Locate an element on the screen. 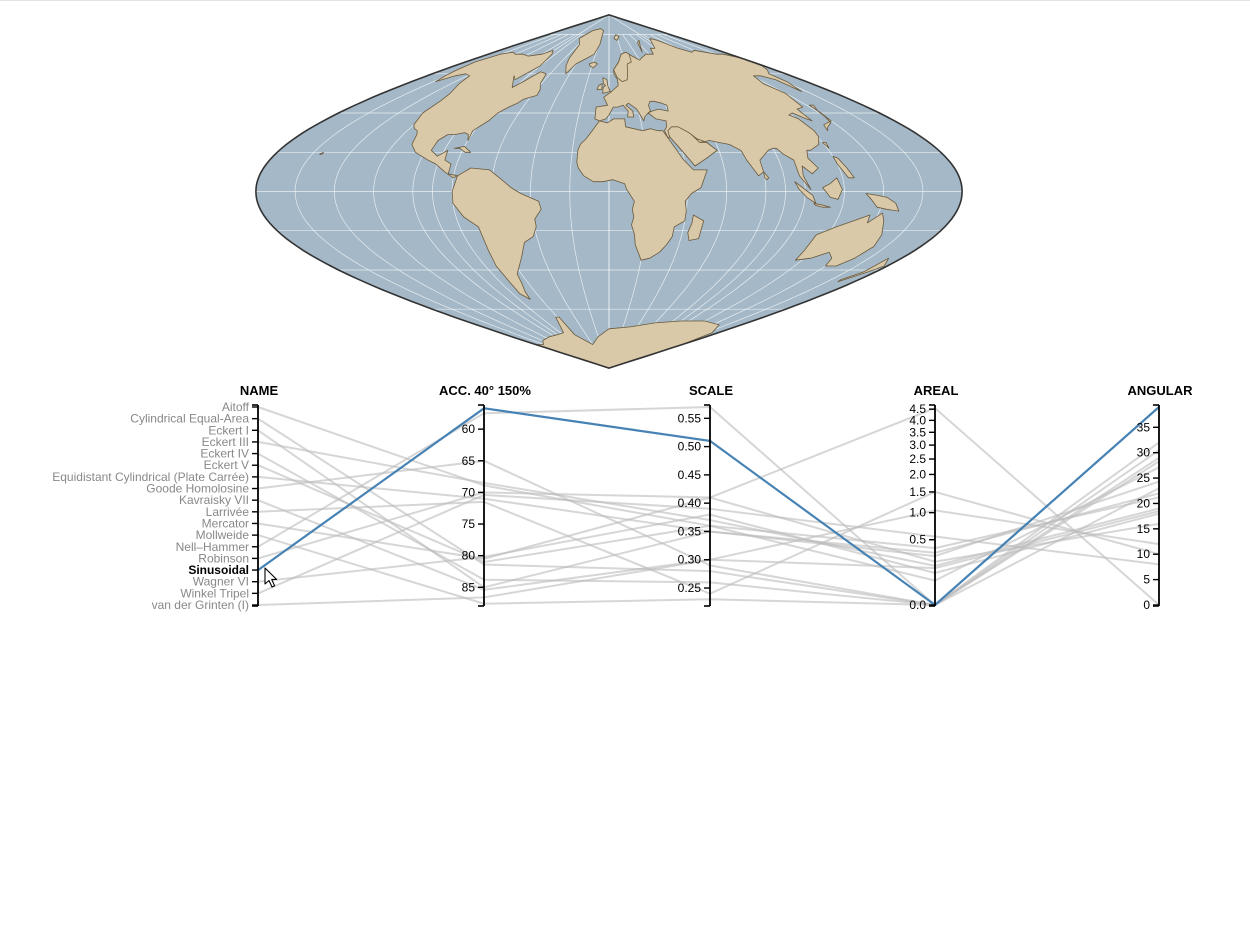 The width and height of the screenshot is (1250, 950). projection-name-label: Cylindrical Equal-Area is located at coordinates (189, 419).